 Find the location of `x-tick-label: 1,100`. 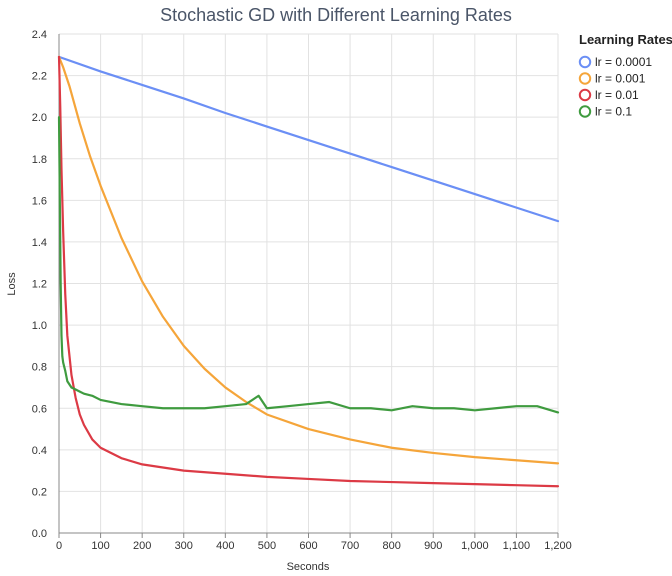

x-tick-label: 1,100 is located at coordinates (517, 546).